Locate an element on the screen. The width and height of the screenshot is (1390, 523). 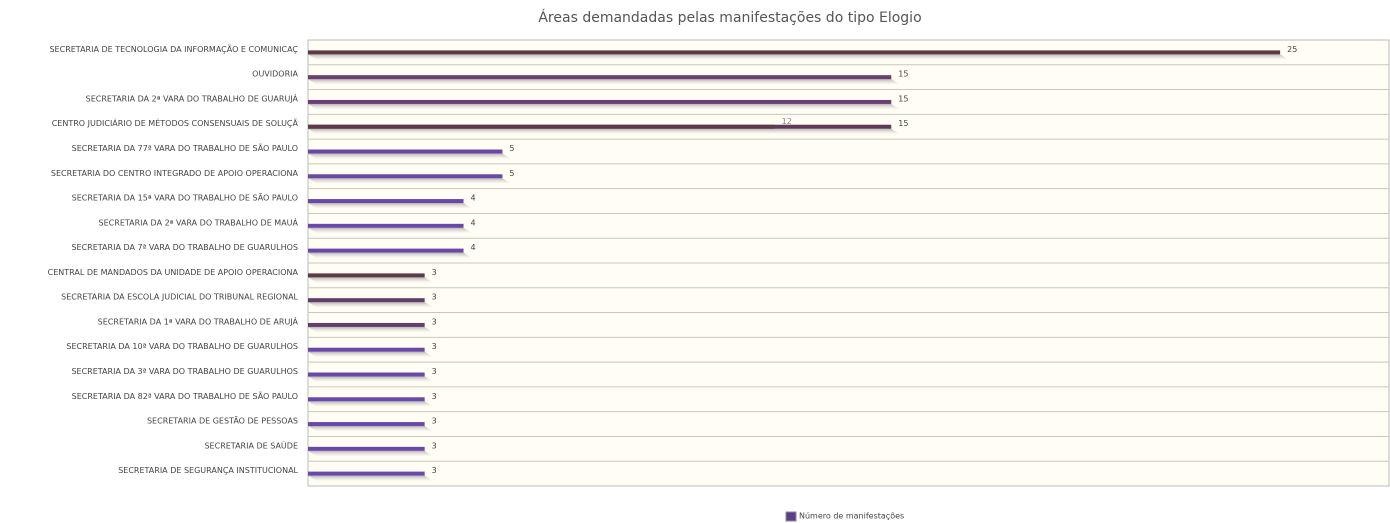
data-label: 25 is located at coordinates (1292, 49).